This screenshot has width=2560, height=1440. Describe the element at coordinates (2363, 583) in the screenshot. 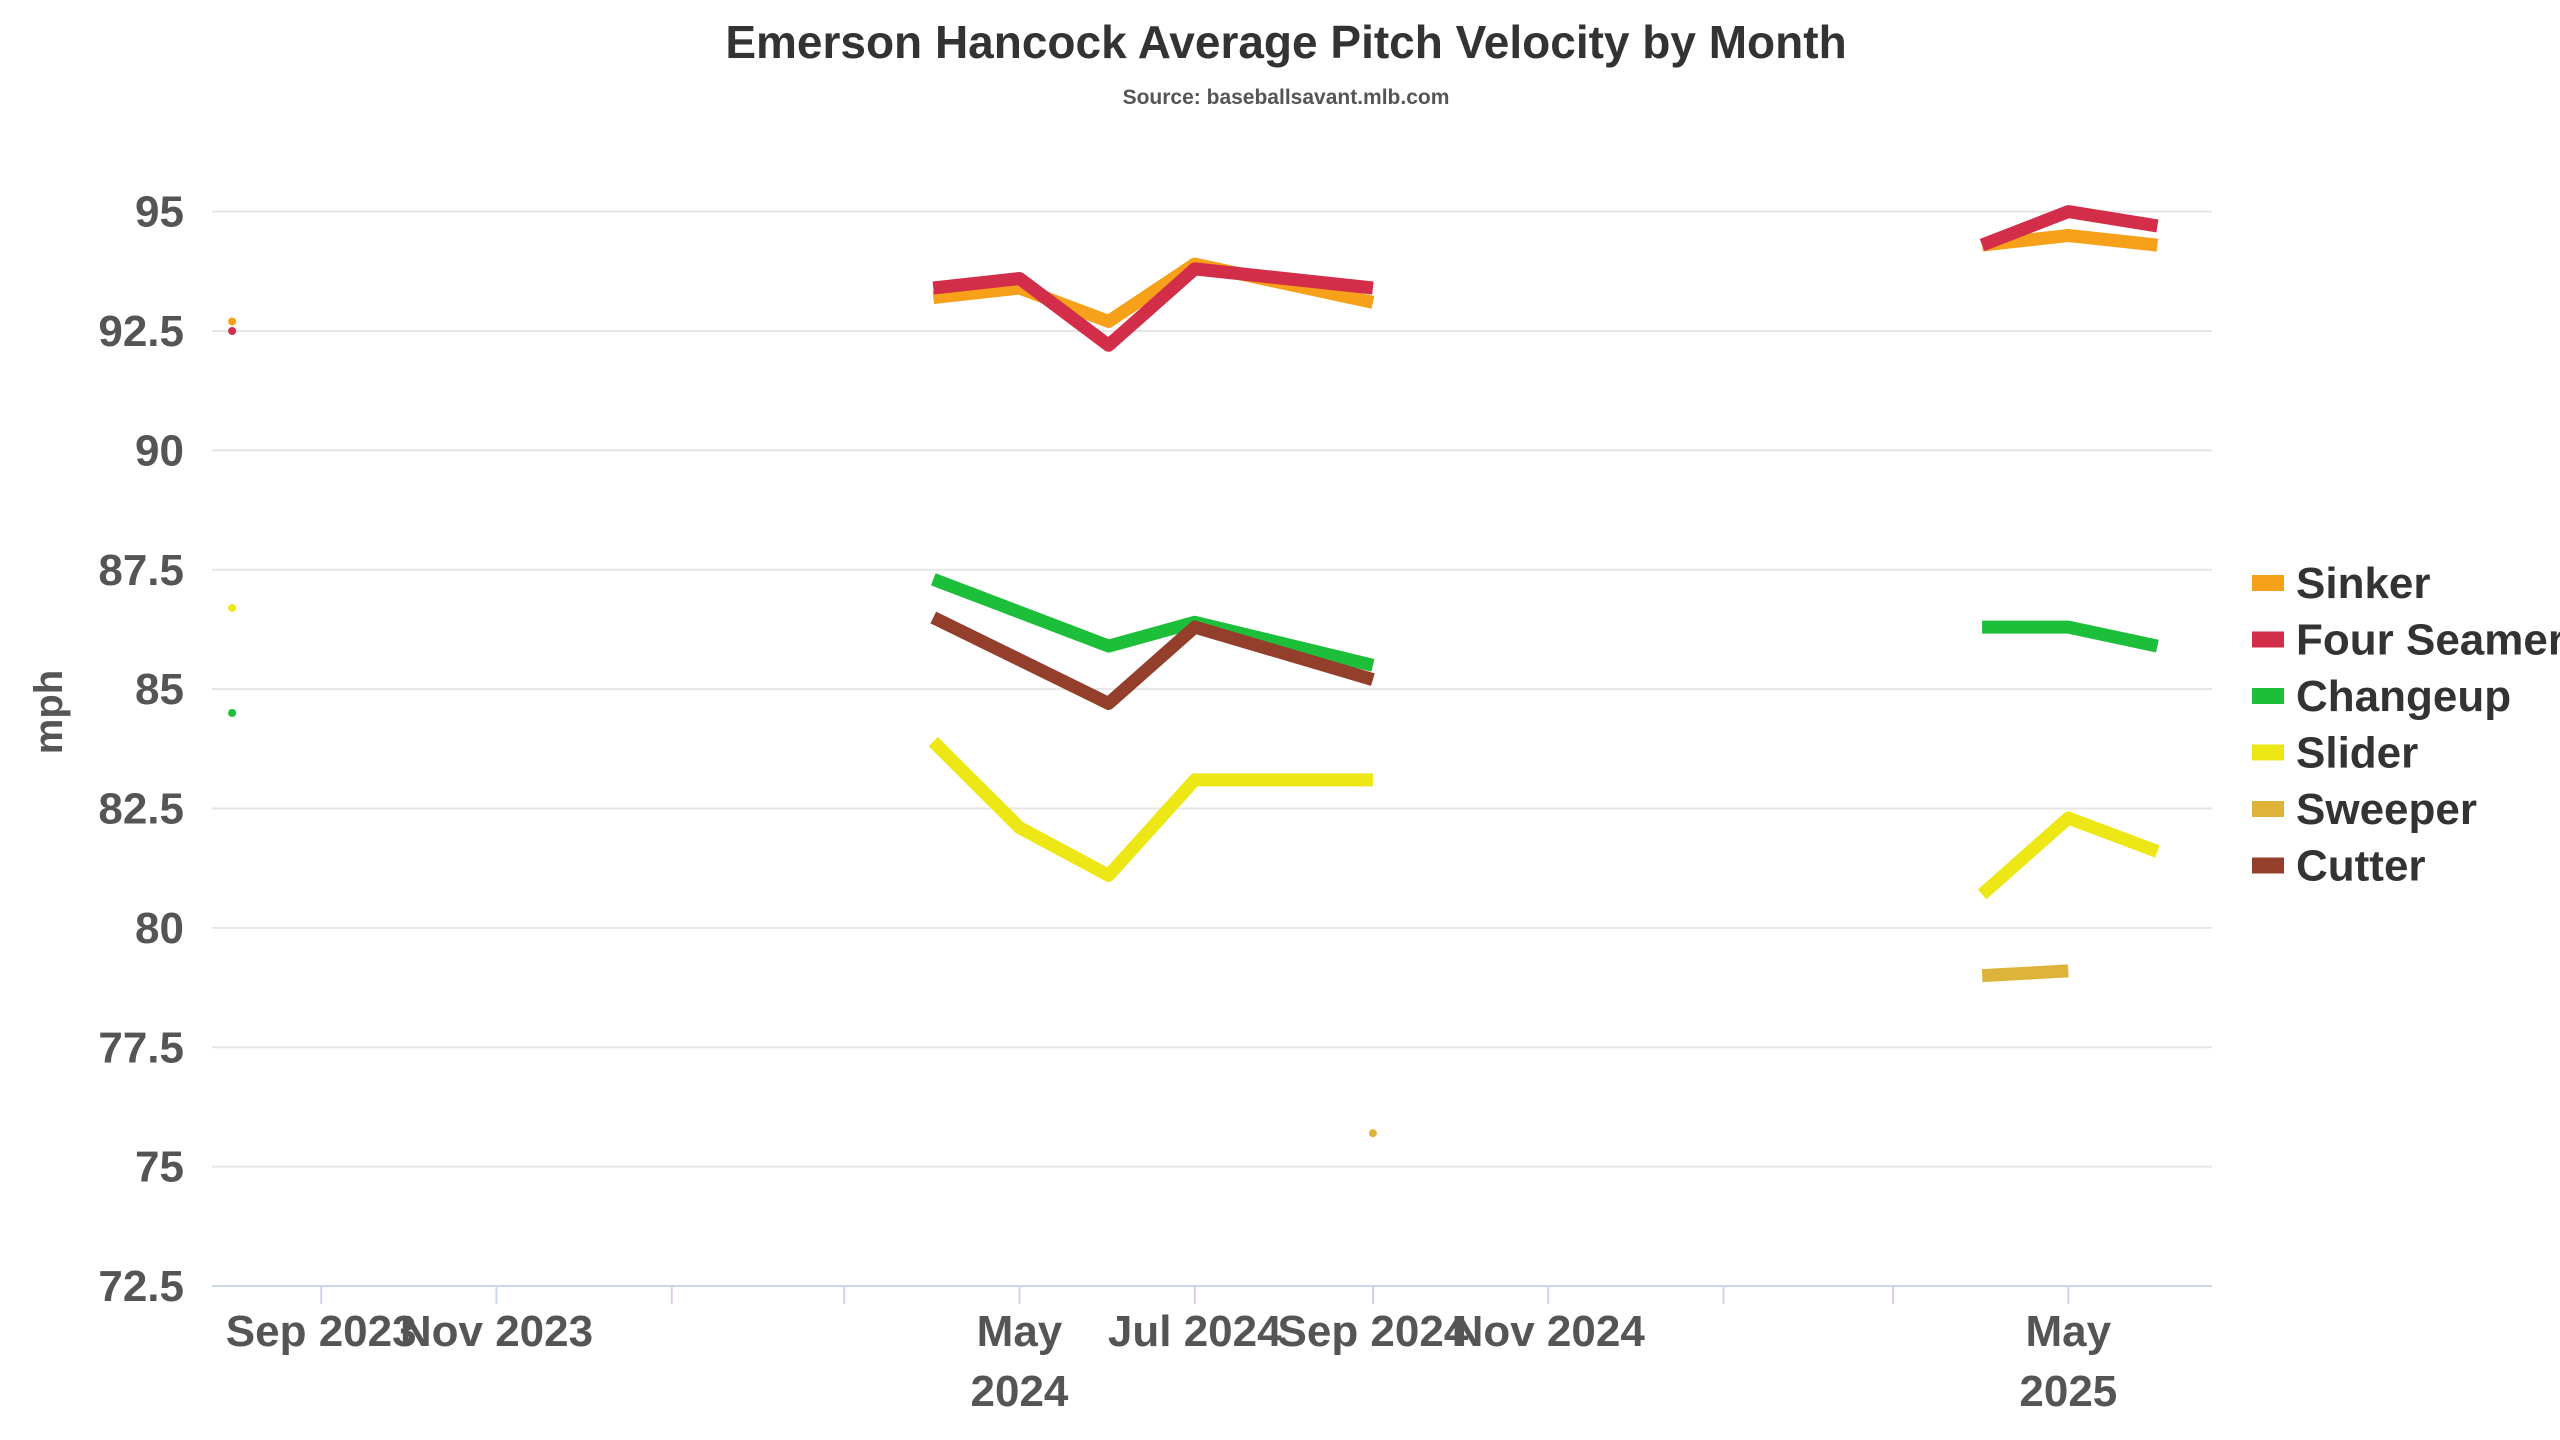

I see `legend-label: Sinker` at that location.